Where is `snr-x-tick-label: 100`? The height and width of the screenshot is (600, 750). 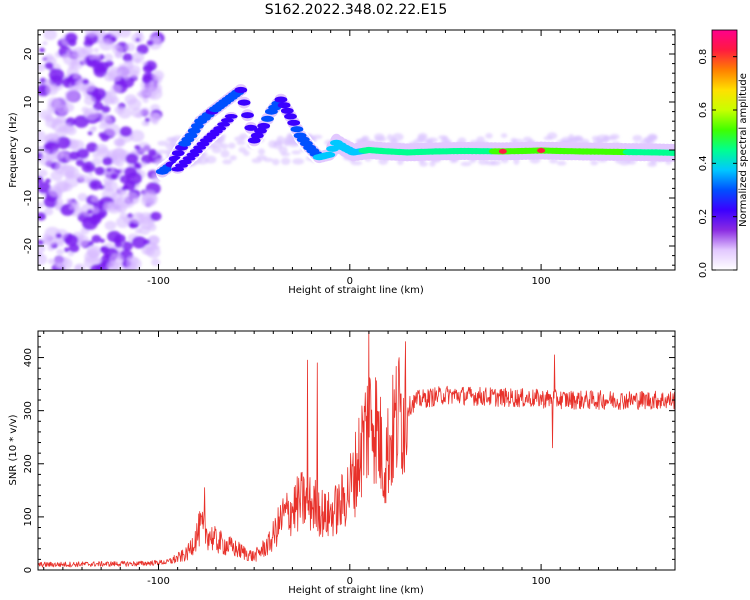 snr-x-tick-label: 100 is located at coordinates (541, 581).